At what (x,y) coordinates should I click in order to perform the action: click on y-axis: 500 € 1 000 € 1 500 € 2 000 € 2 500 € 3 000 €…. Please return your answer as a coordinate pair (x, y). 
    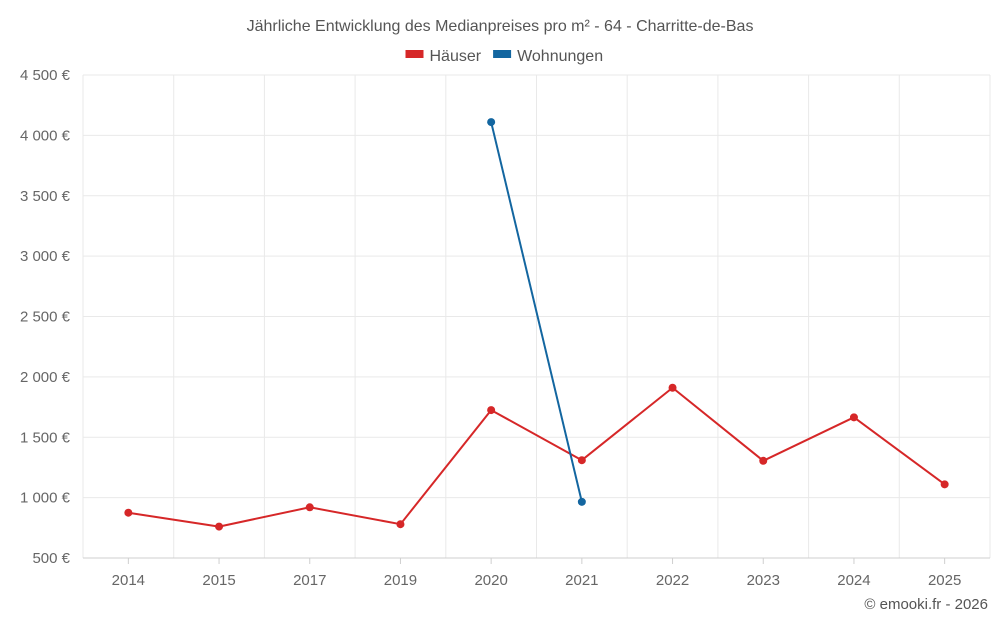
    Looking at the image, I should click on (45, 317).